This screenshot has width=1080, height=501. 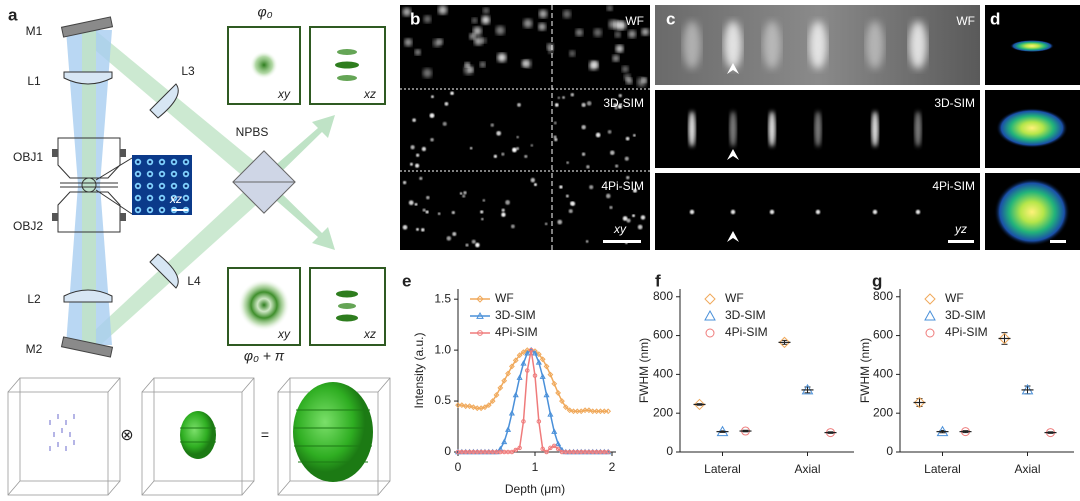 I want to click on legend-label: 4Pi-SIM, so click(x=746, y=332).